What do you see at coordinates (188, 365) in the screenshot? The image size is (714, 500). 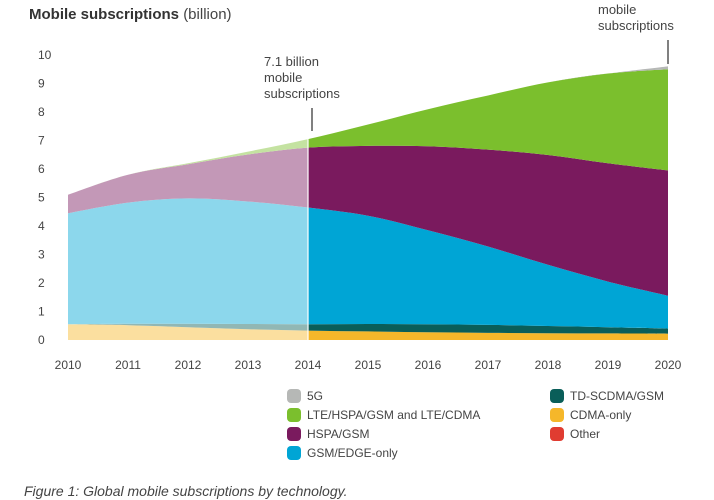 I see `x-tick-label: 2012` at bounding box center [188, 365].